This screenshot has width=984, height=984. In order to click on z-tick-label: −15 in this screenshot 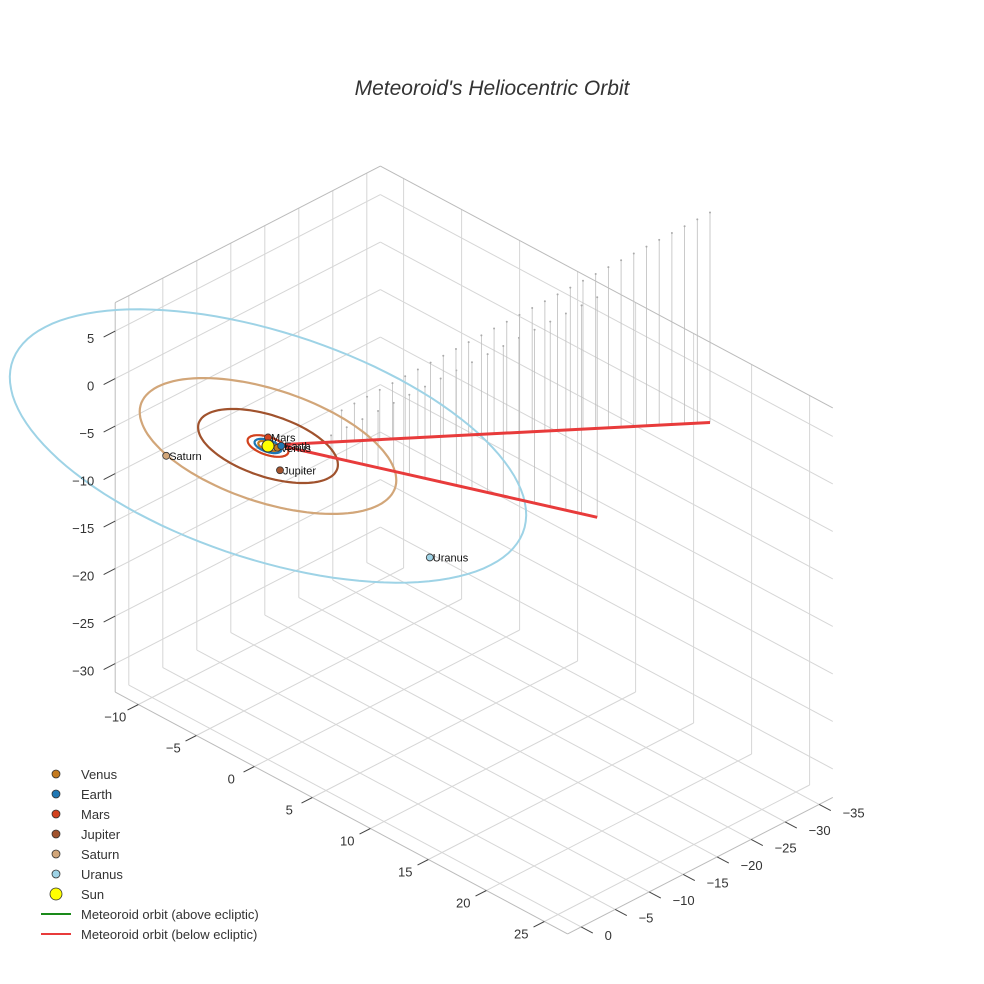, I will do `click(83, 528)`.